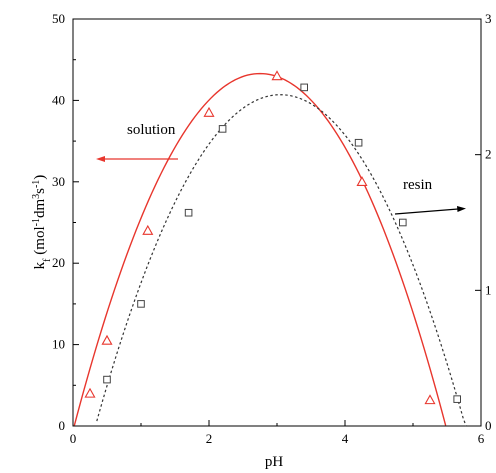 The width and height of the screenshot is (496, 473). What do you see at coordinates (418, 185) in the screenshot?
I see `annotation-resin: resin` at bounding box center [418, 185].